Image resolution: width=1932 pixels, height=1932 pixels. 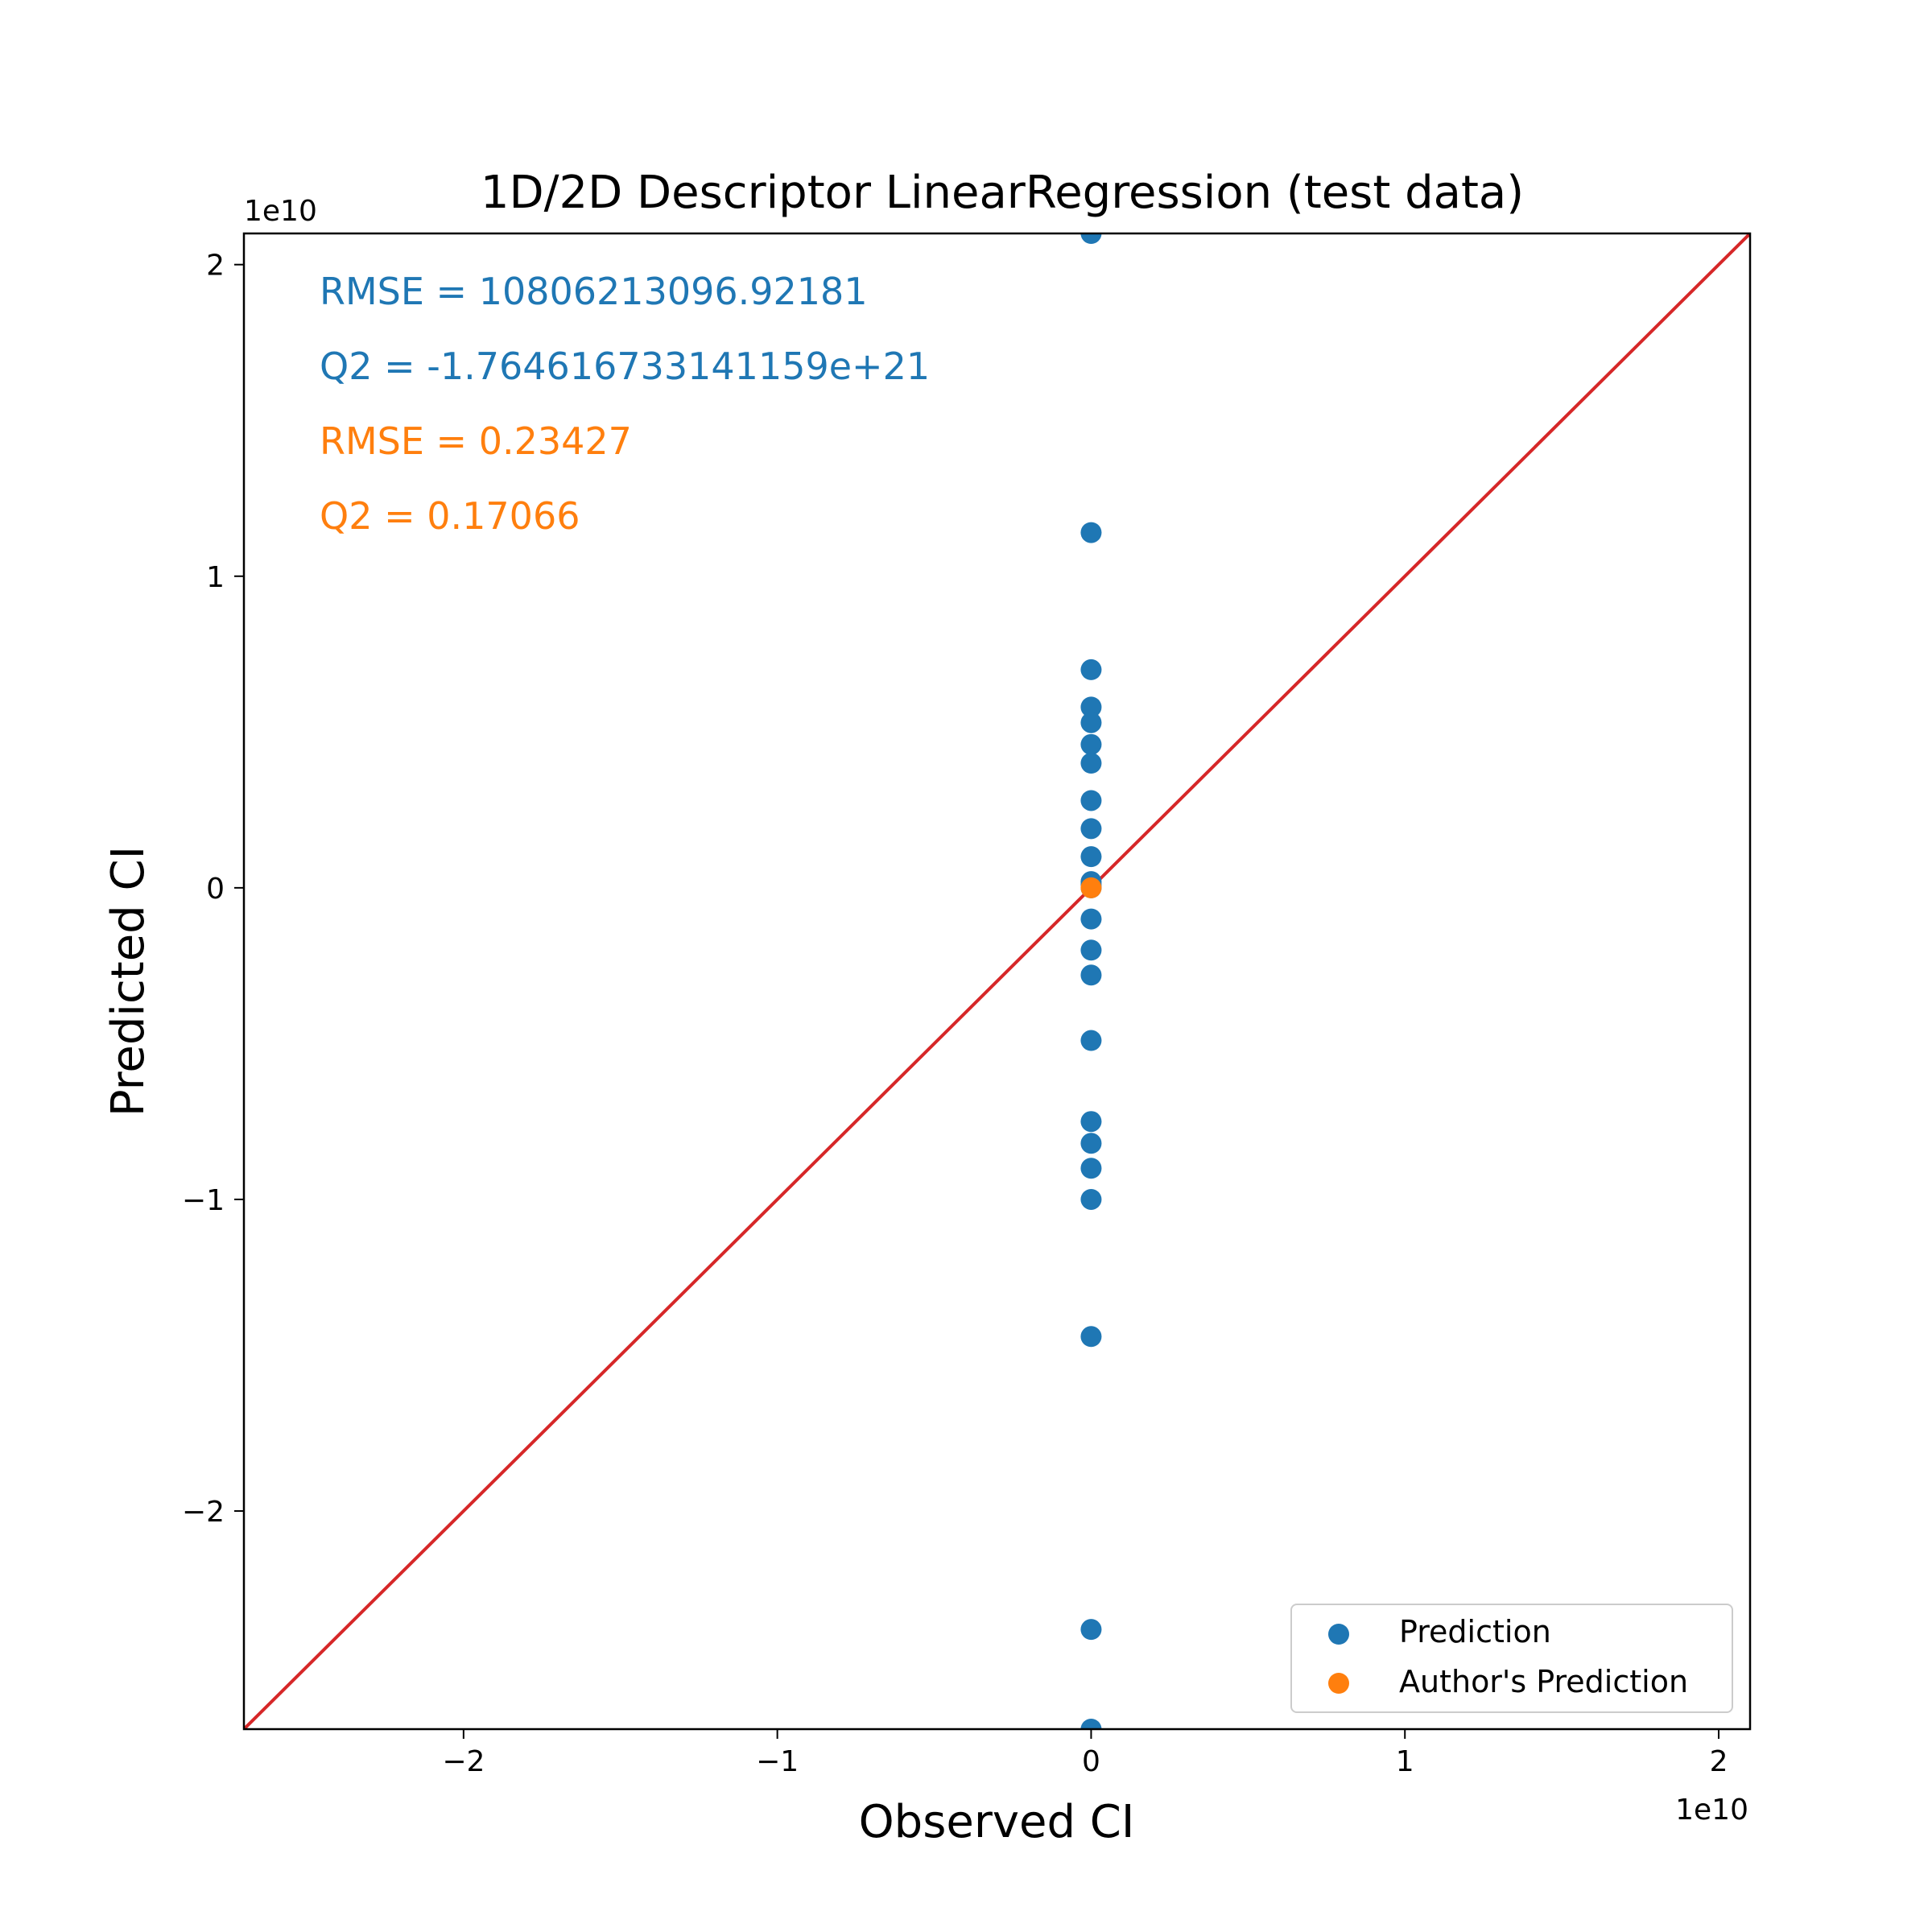 What do you see at coordinates (625, 366) in the screenshot?
I see `metric-annotation: Q2 = -1.764616733141159e+21` at bounding box center [625, 366].